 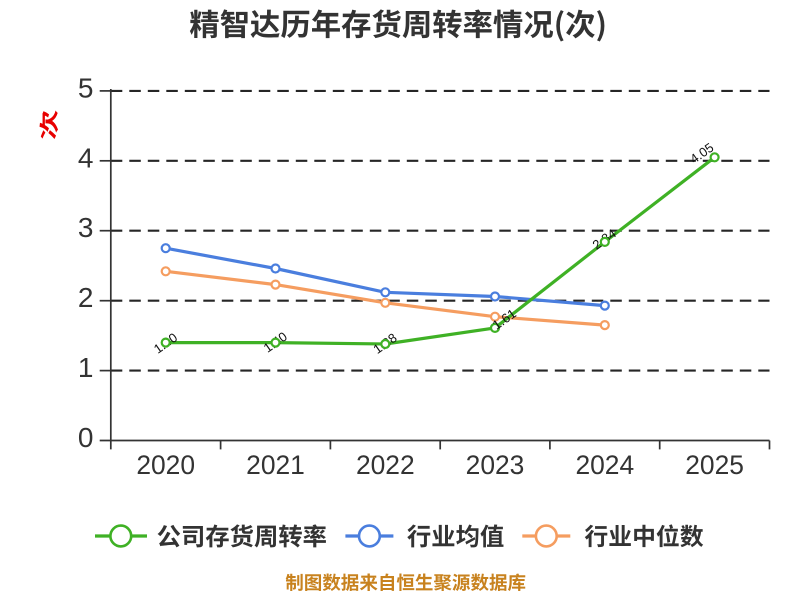 What do you see at coordinates (385, 465) in the screenshot?
I see `svg-text: 2022` at bounding box center [385, 465].